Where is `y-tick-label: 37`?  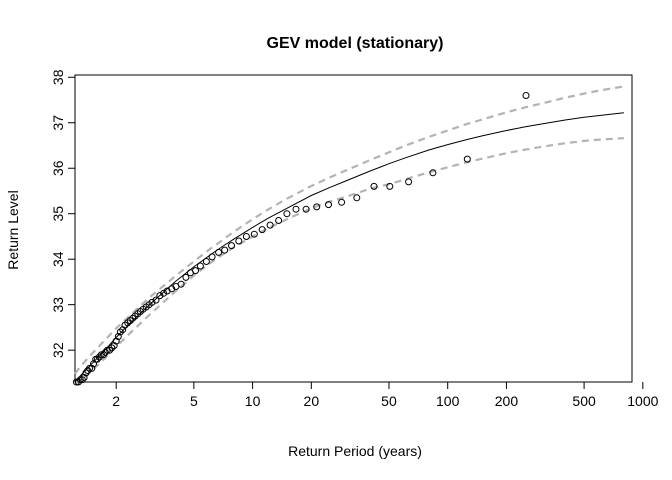 y-tick-label: 37 is located at coordinates (58, 123).